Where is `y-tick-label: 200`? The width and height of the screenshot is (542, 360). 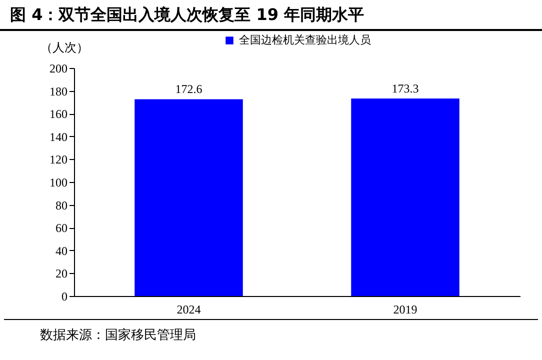
y-tick-label: 200 is located at coordinates (59, 69).